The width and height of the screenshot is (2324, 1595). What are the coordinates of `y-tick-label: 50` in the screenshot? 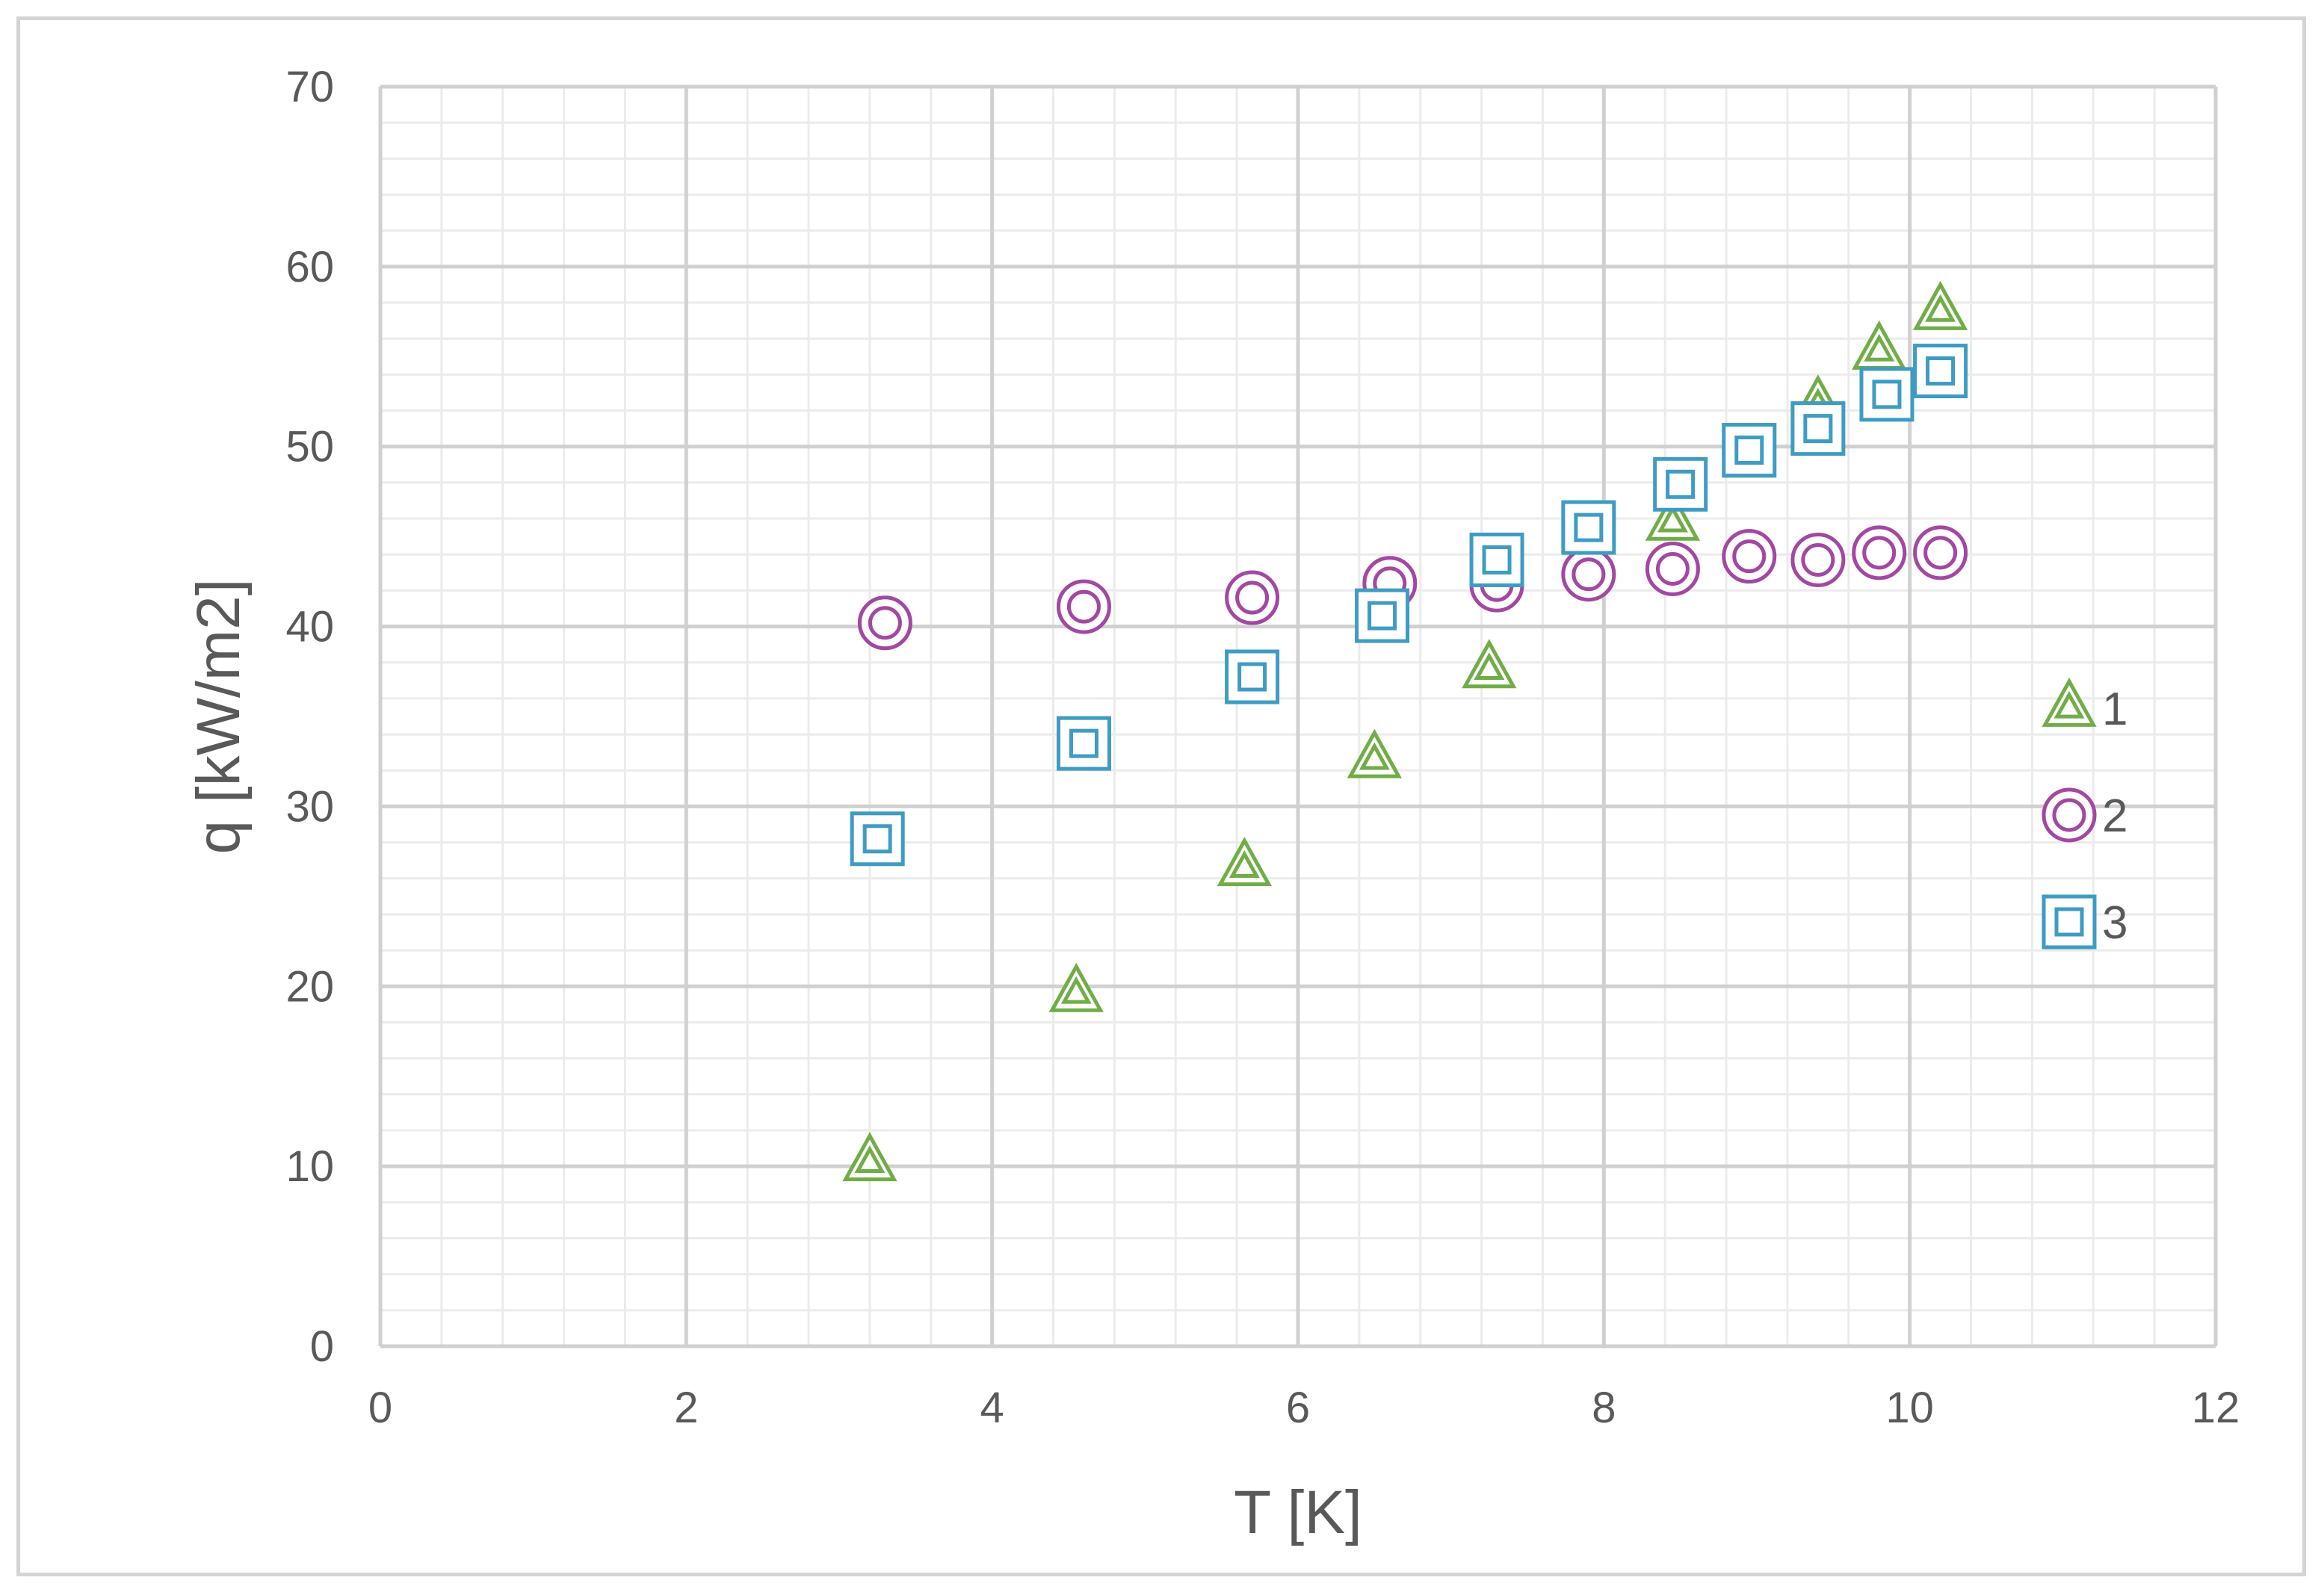 It's located at (309, 447).